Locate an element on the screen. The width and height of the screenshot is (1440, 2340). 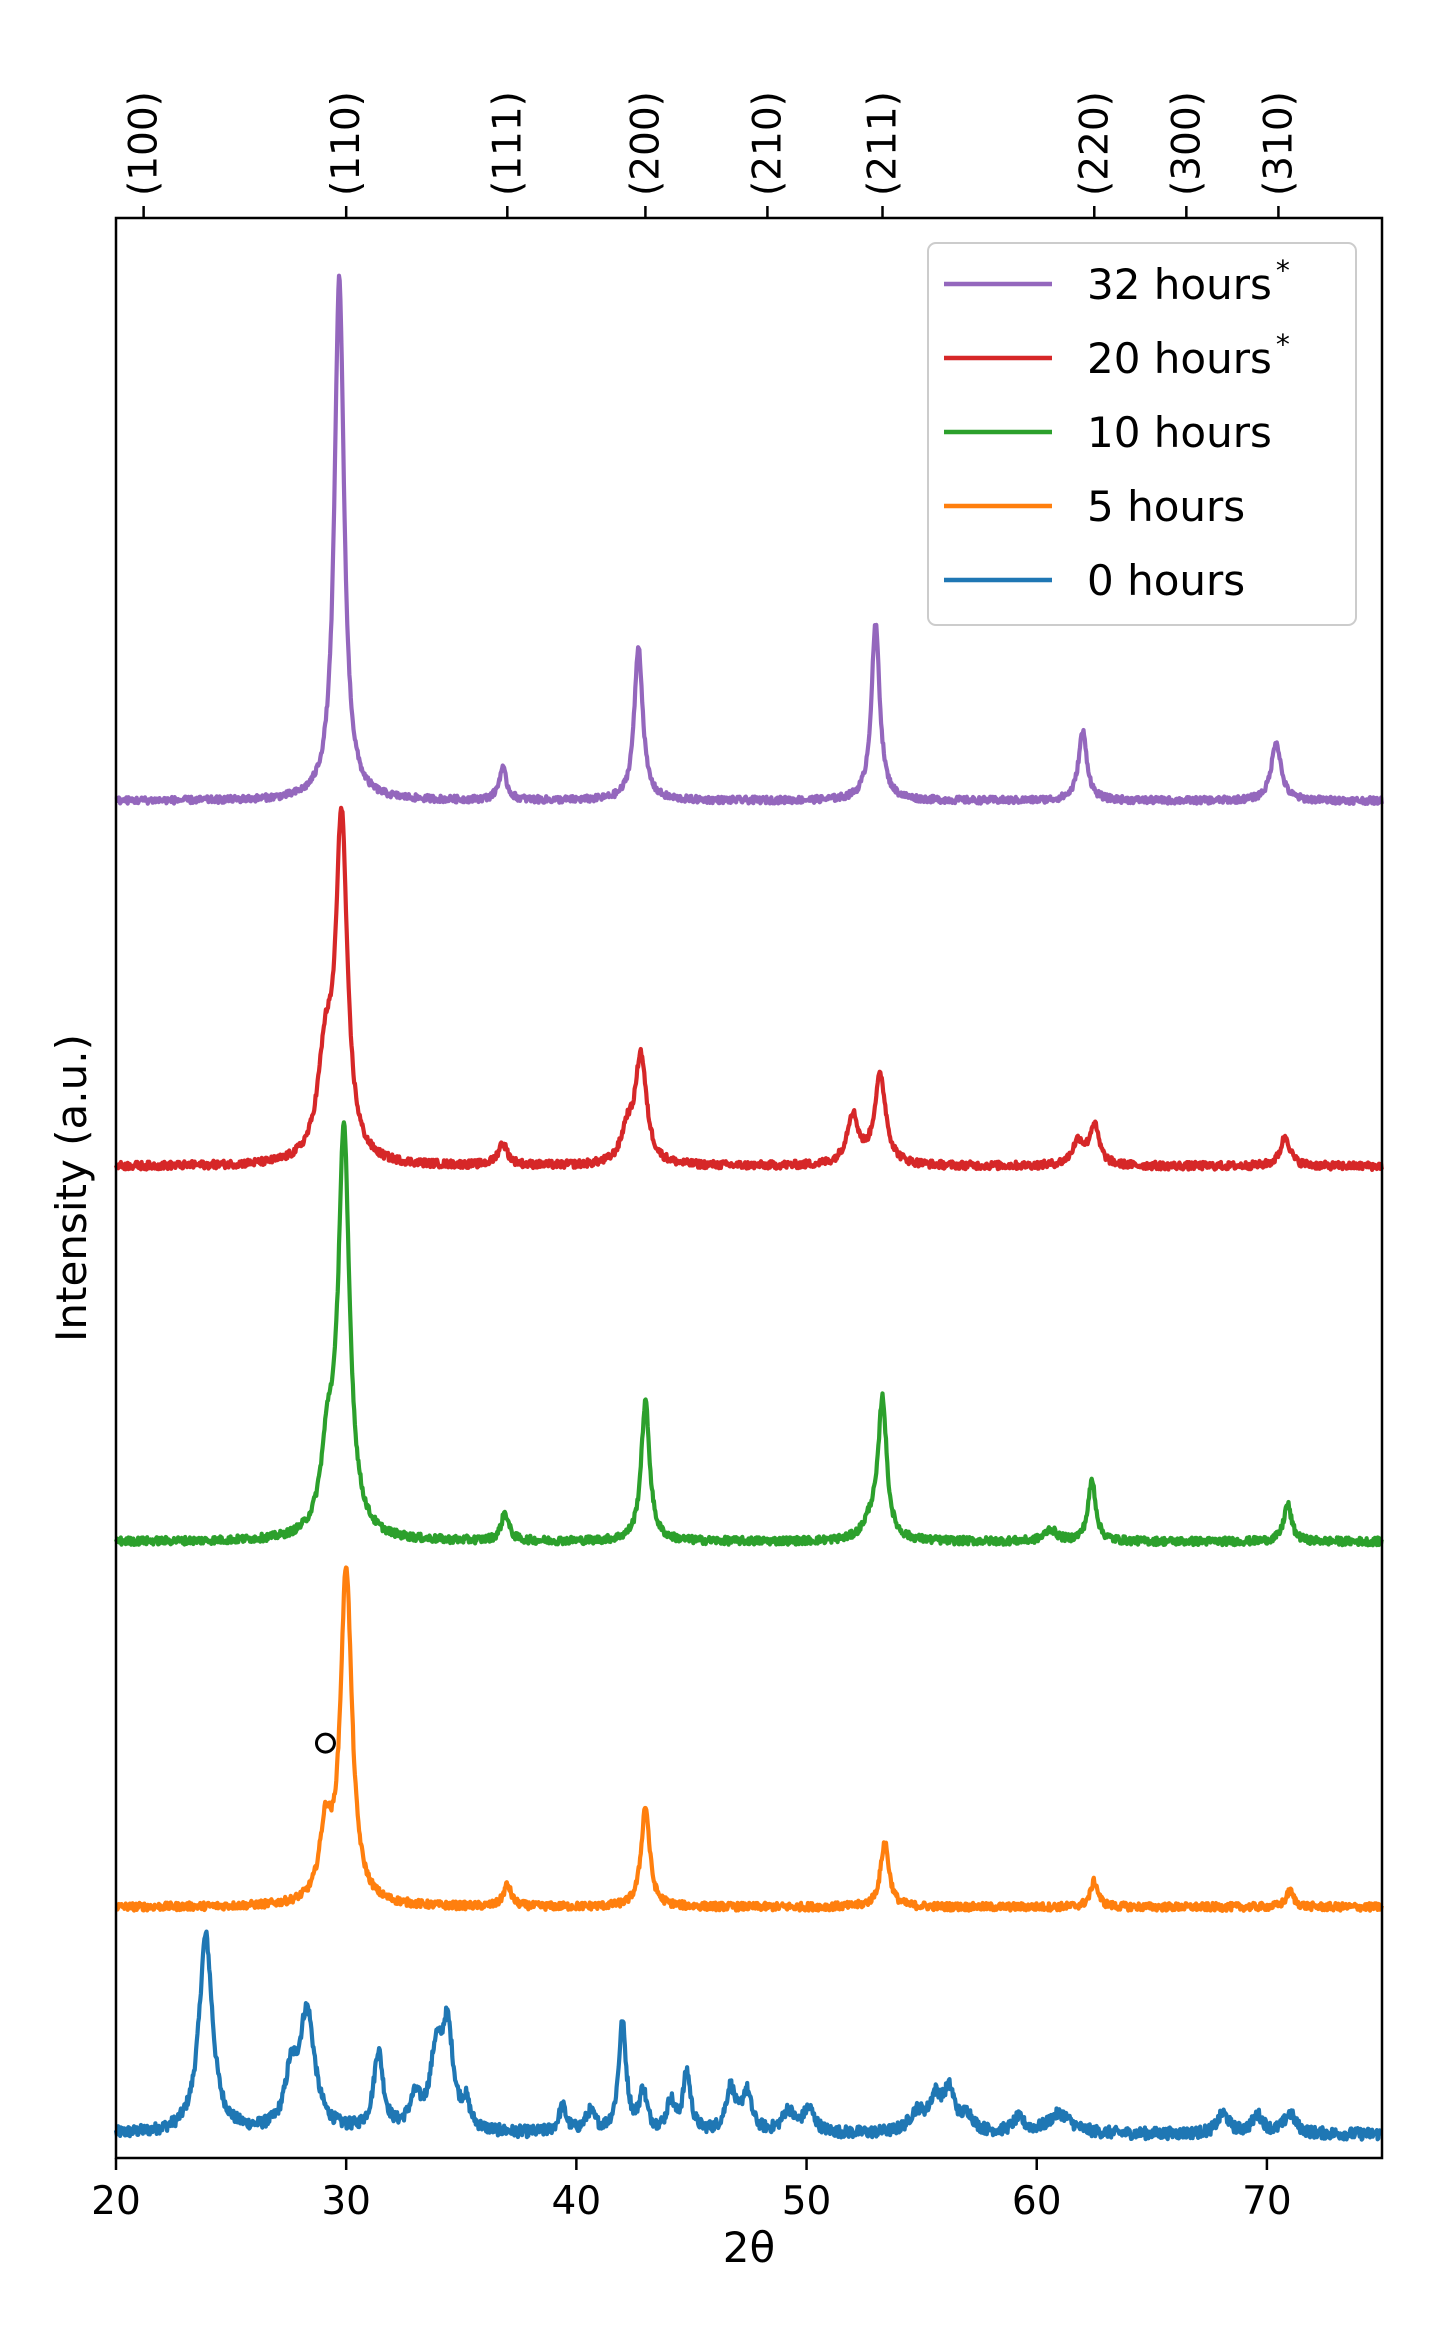
series-line-0-hours is located at coordinates (748, 2035).